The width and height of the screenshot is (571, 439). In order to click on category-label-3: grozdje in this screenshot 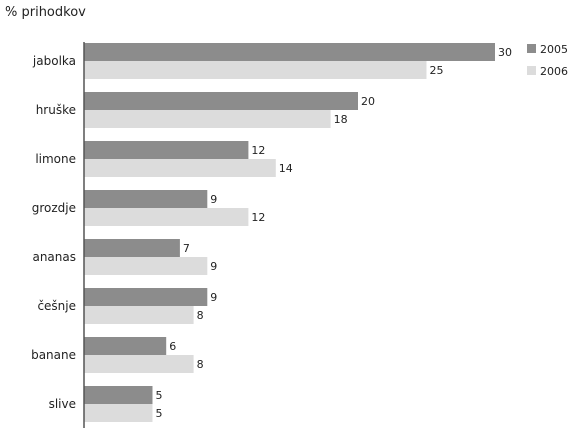, I will do `click(54, 208)`.